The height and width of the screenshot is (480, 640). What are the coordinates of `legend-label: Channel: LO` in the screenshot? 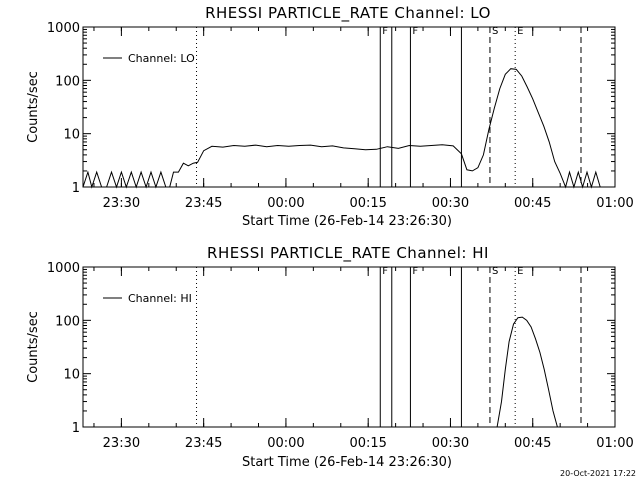 It's located at (161, 58).